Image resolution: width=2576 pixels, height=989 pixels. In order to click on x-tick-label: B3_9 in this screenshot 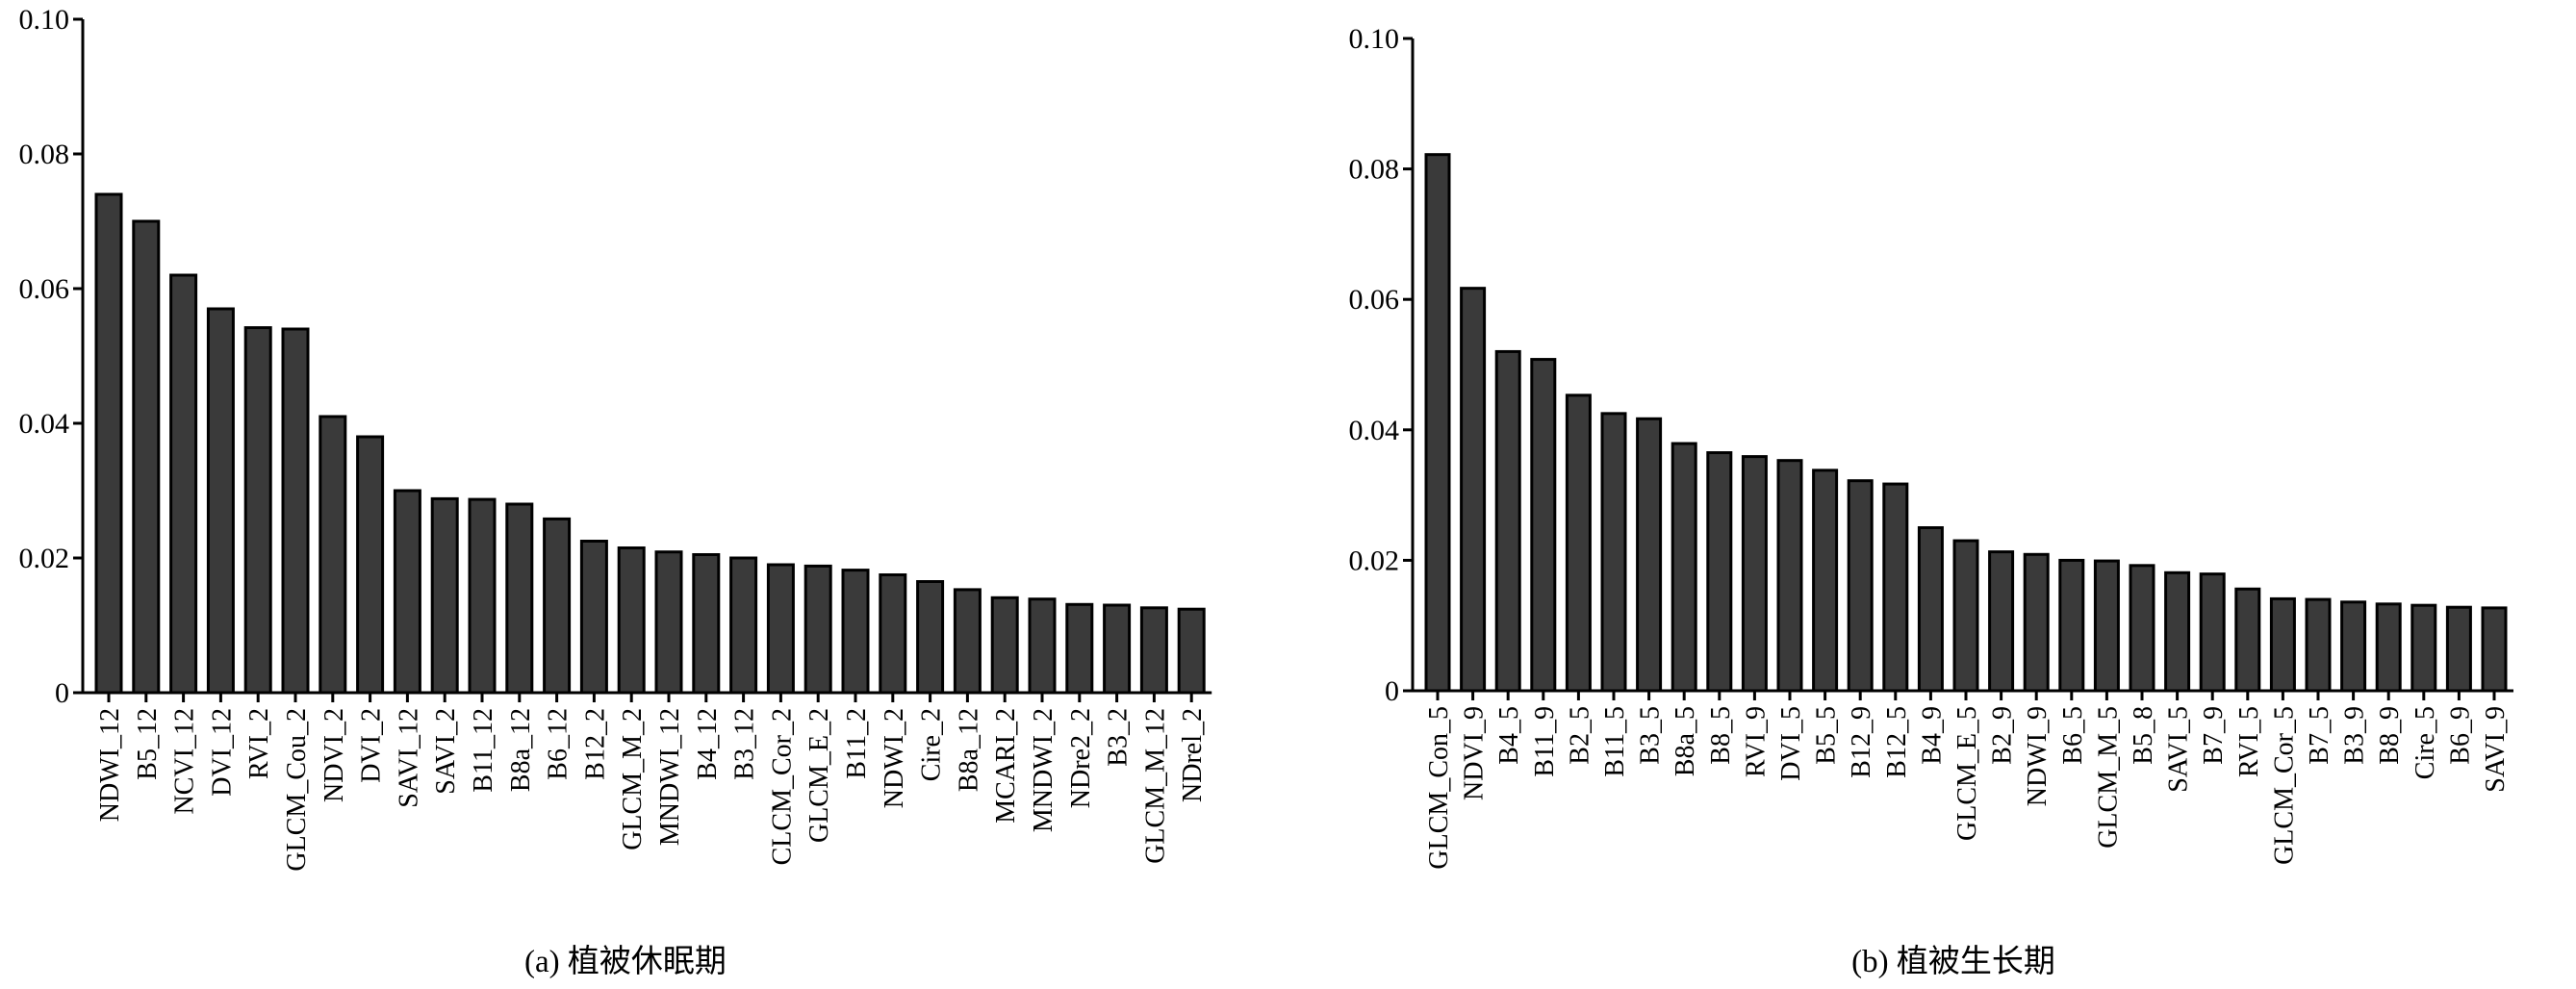, I will do `click(2355, 735)`.